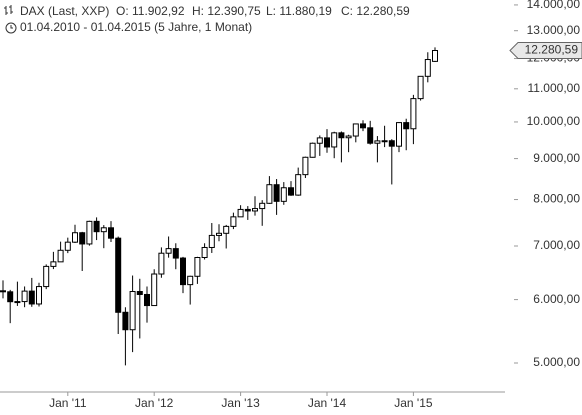 The width and height of the screenshot is (582, 415). What do you see at coordinates (554, 88) in the screenshot?
I see `y-tick-label: 11.000,00` at bounding box center [554, 88].